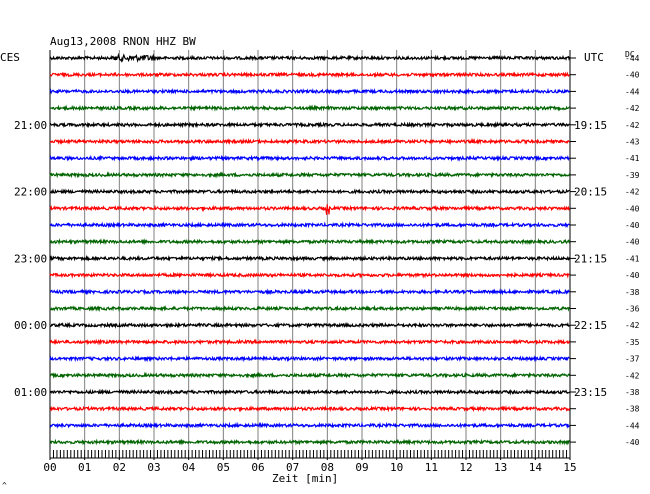 The height and width of the screenshot is (494, 650). I want to click on dc-label: DC, so click(630, 54).